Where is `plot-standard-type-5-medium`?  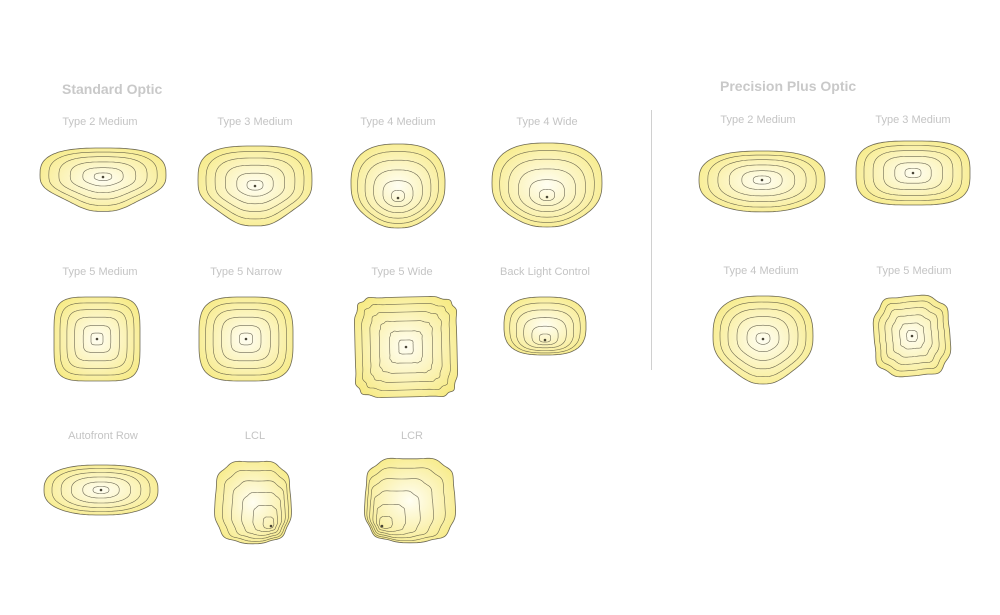
plot-standard-type-5-medium is located at coordinates (97, 339).